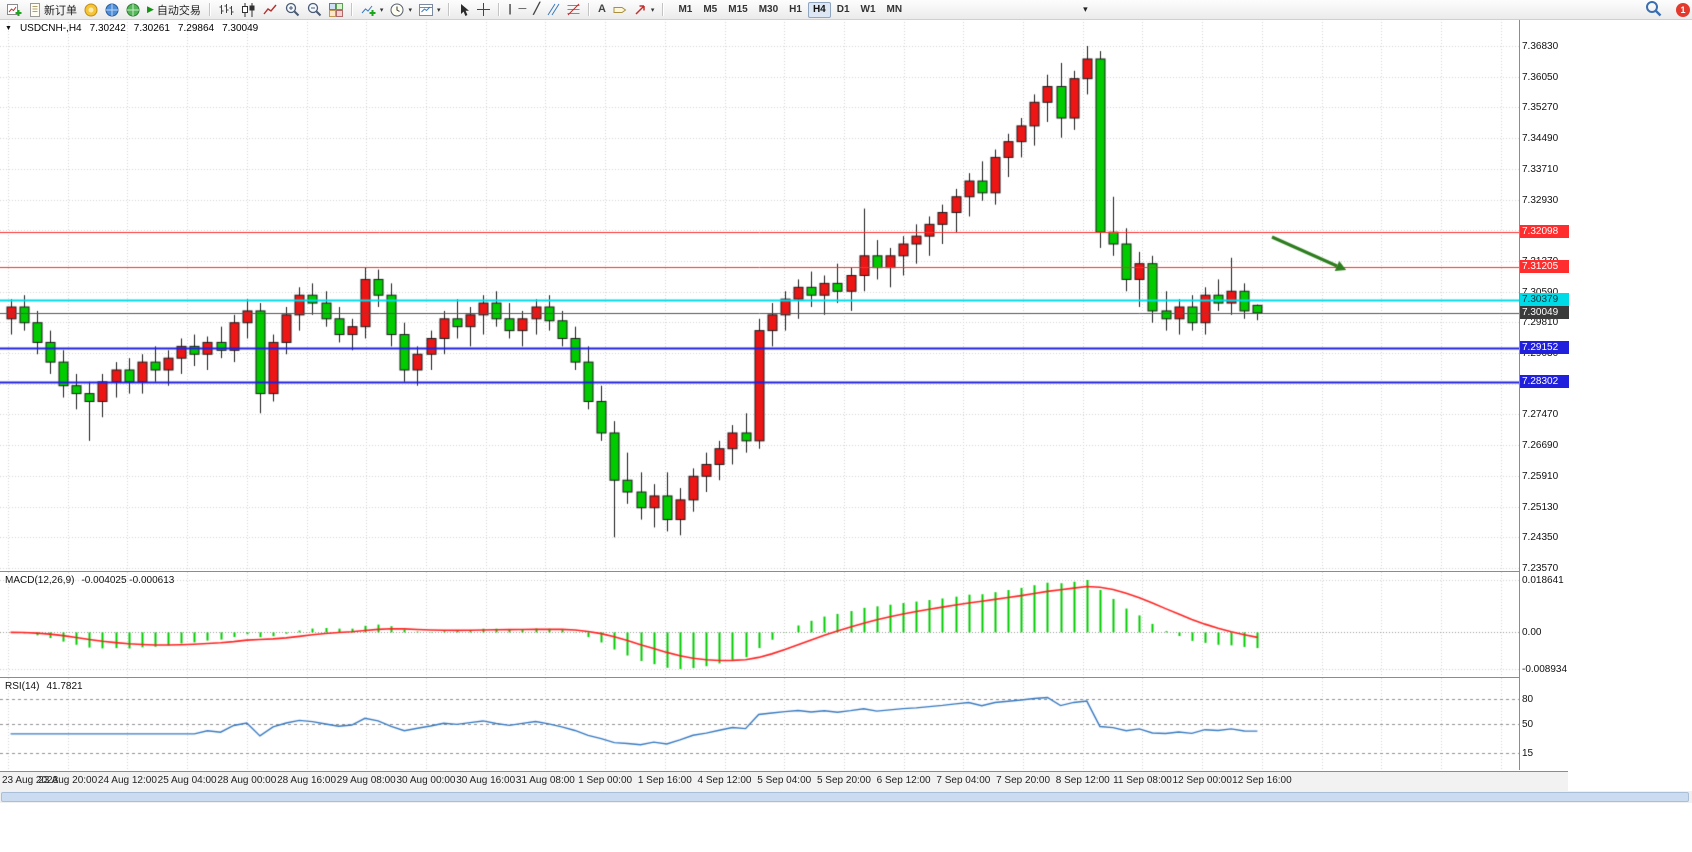 The height and width of the screenshot is (852, 1692). What do you see at coordinates (89, 580) in the screenshot?
I see `macd-panel-label: MACD(12,26,9) -0.004025 -0.000613` at bounding box center [89, 580].